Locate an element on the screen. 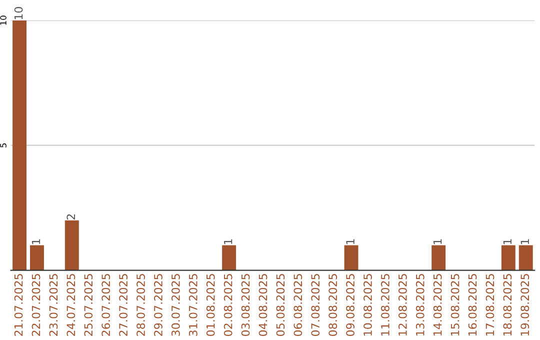 This screenshot has height=340, width=540. x-tick-label: 12.08.2025 is located at coordinates (402, 305).